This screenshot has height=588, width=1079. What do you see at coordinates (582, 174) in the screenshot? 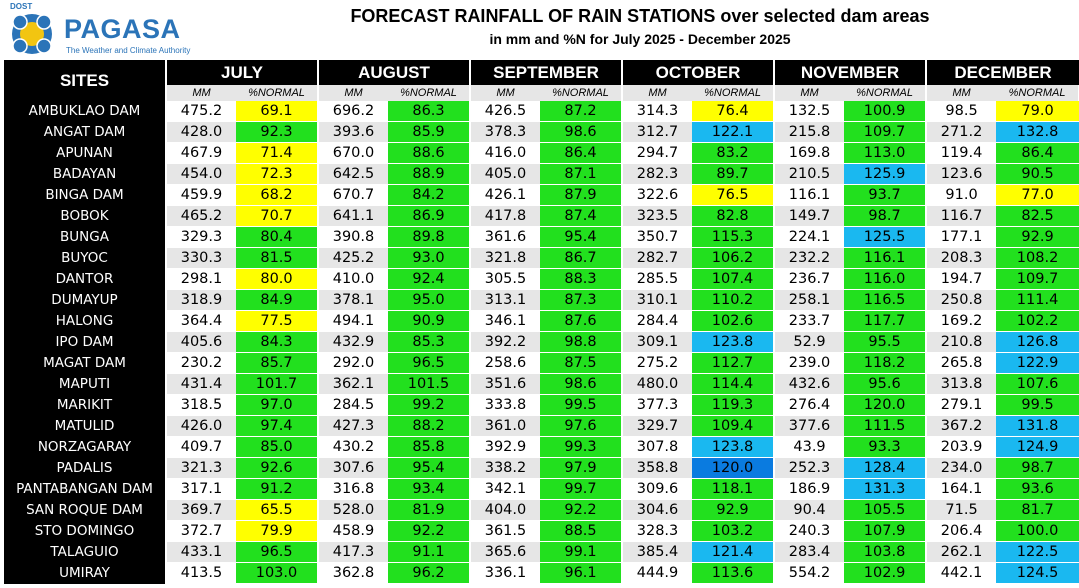
I see `percent-normal-cell: 87.1` at bounding box center [582, 174].